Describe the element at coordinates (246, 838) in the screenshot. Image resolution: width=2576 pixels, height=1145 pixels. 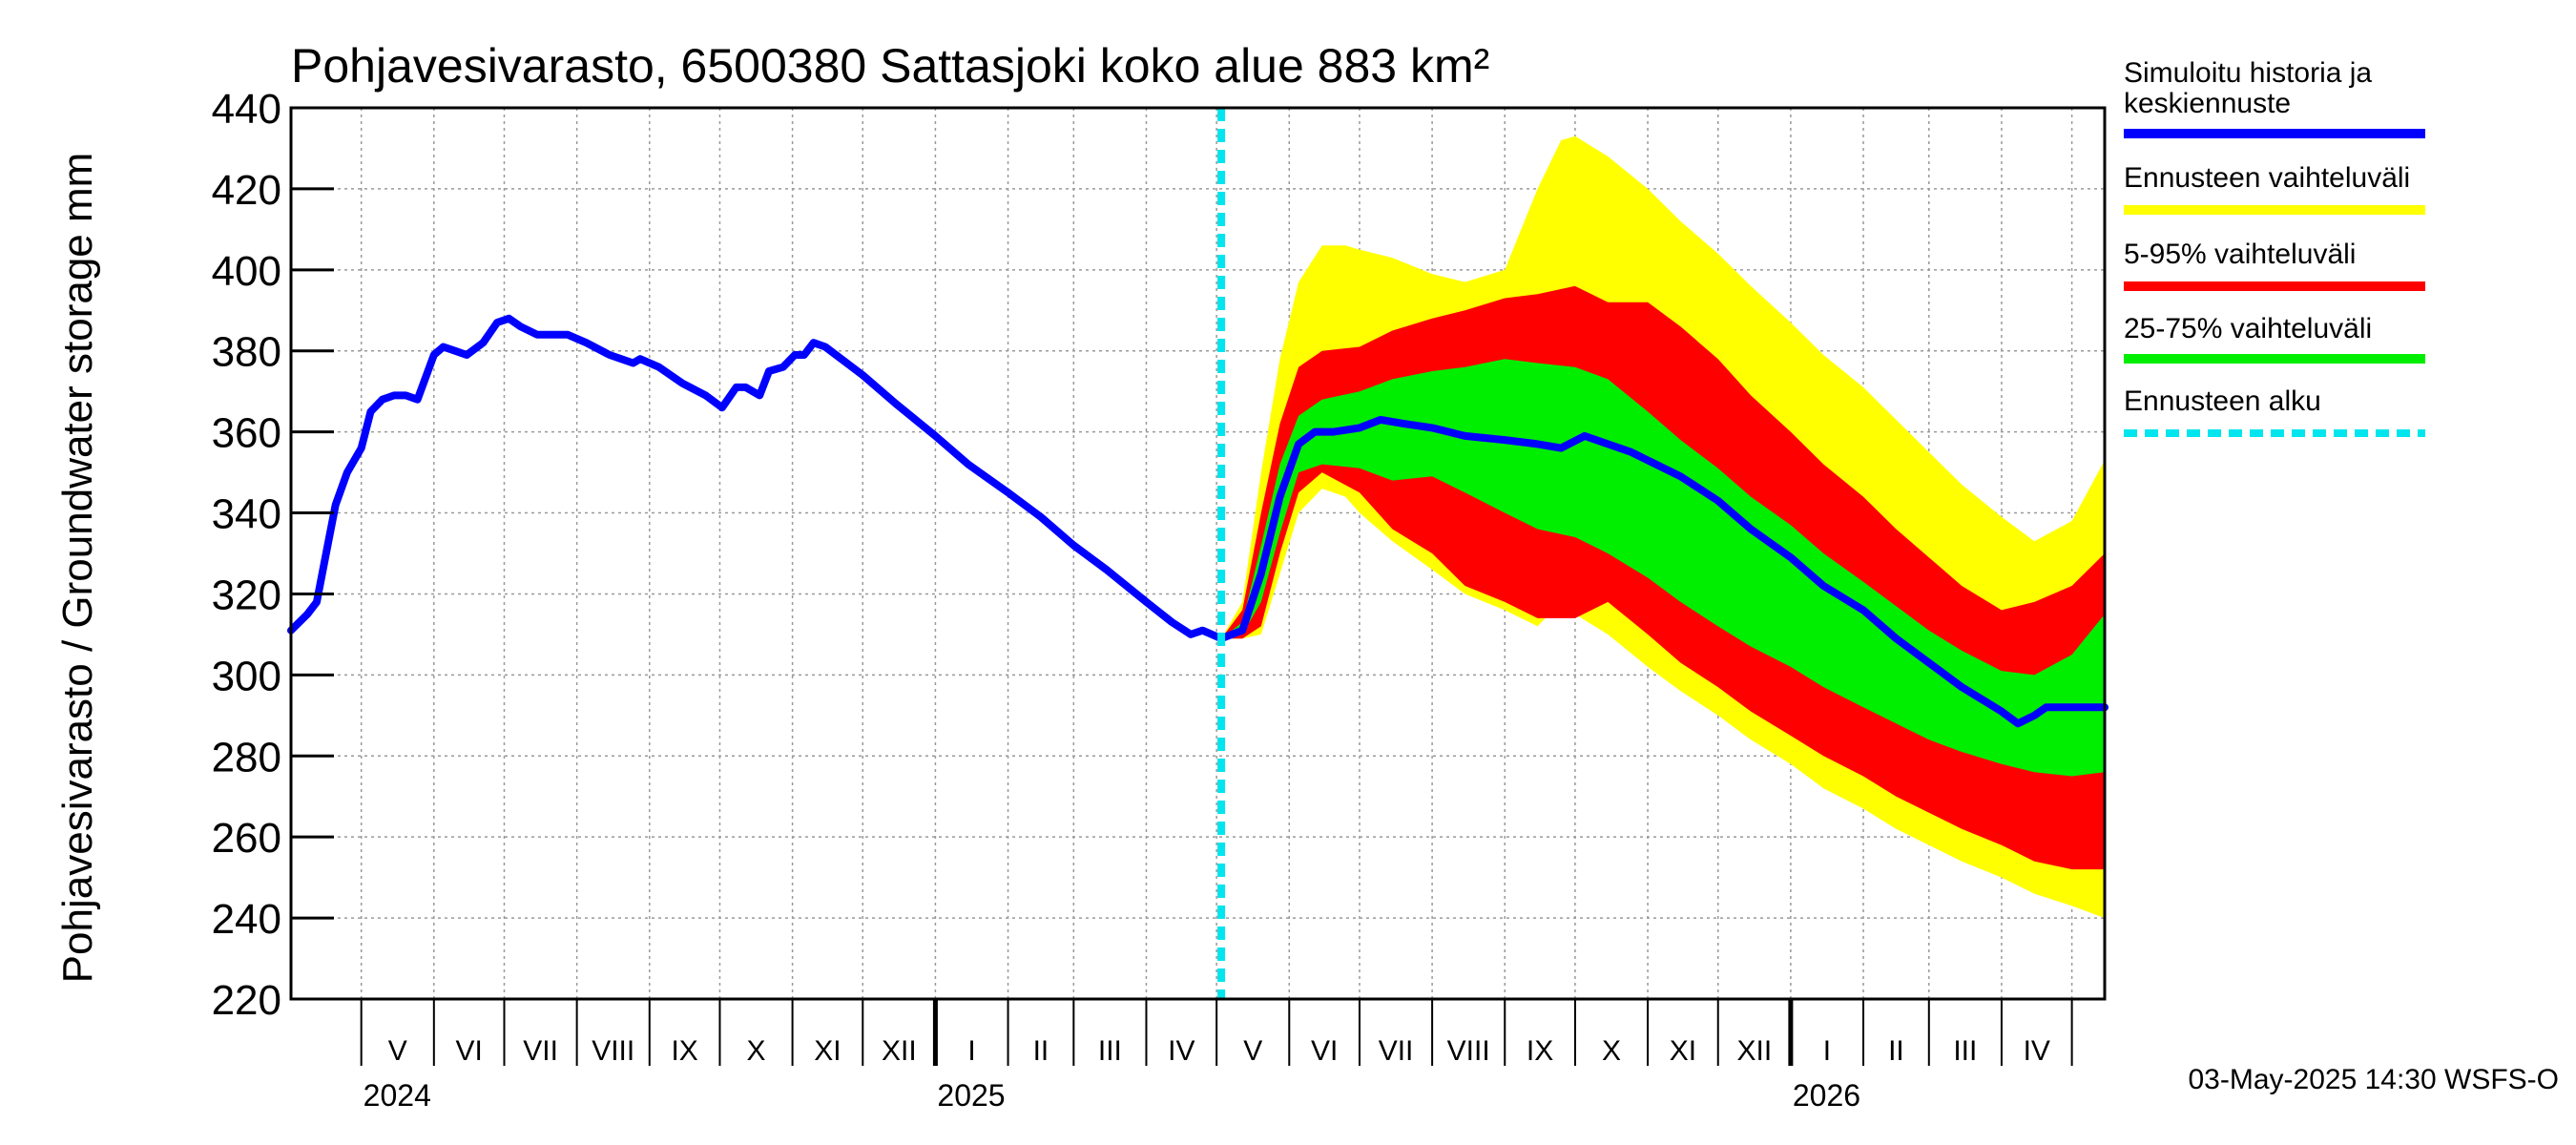
I see `y-tick-label: 260` at that location.